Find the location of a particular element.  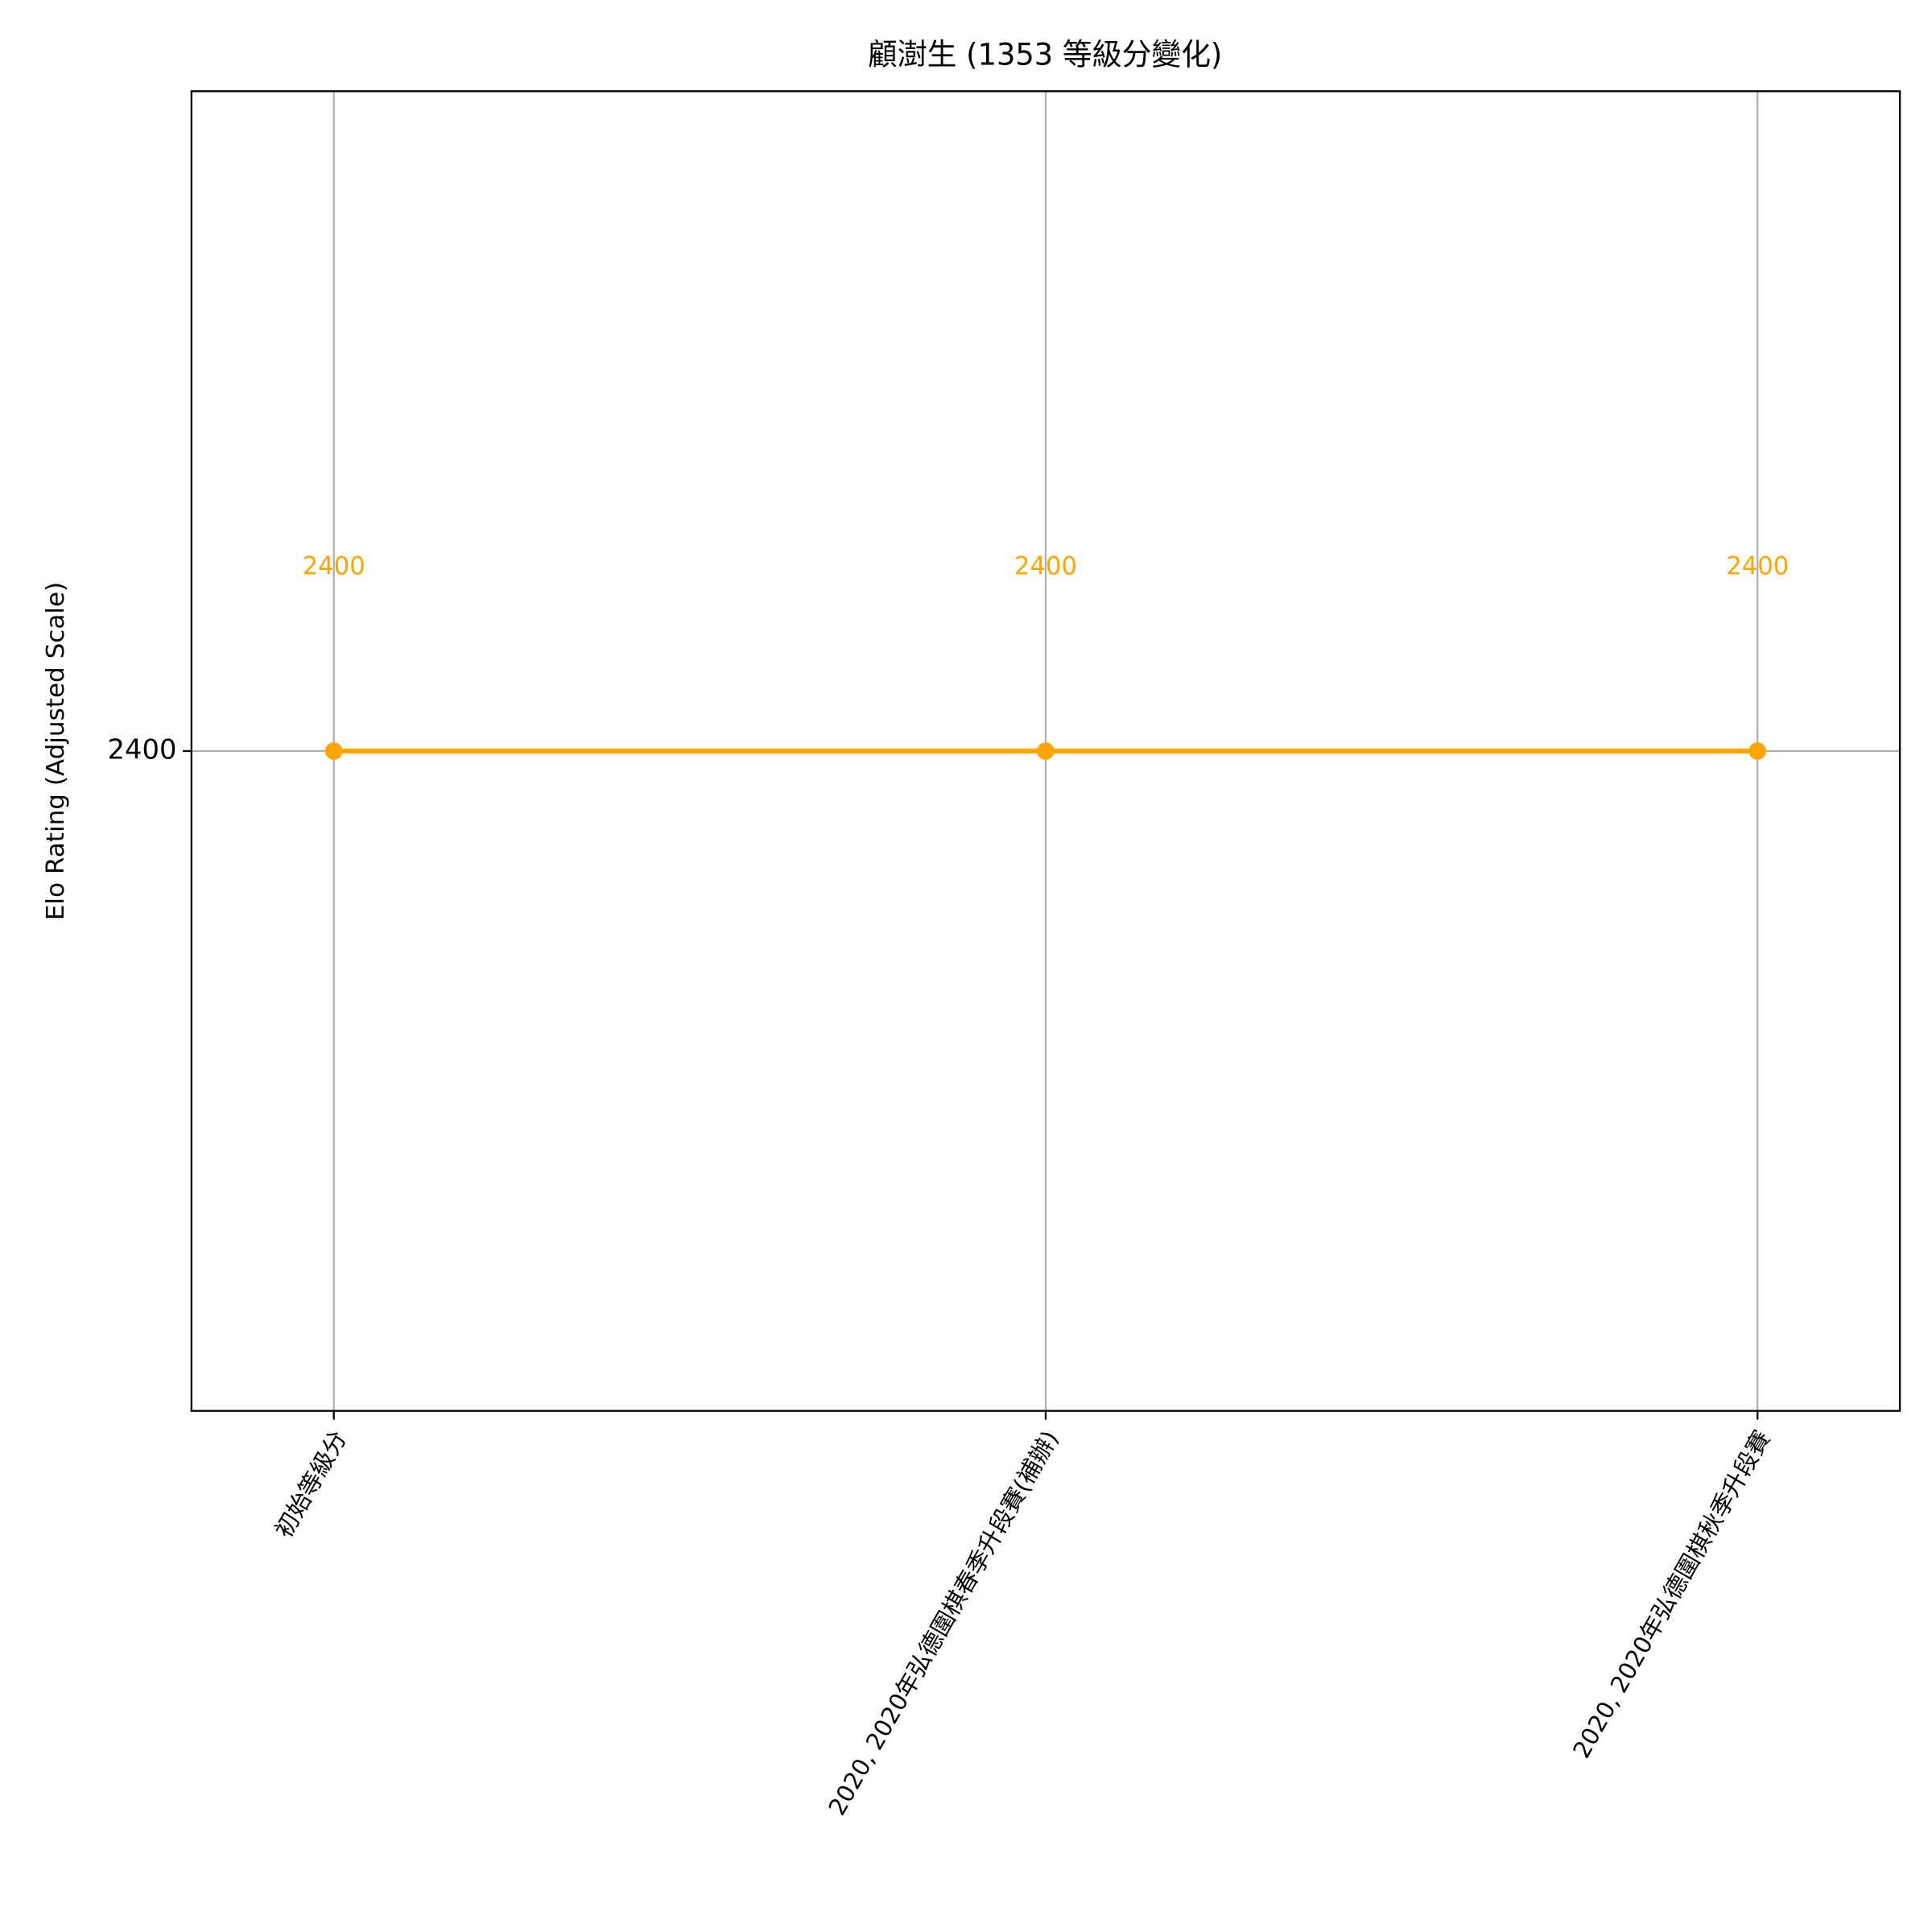

y-axis-label: Elo Rating (Adjusted Scale) is located at coordinates (55, 751).